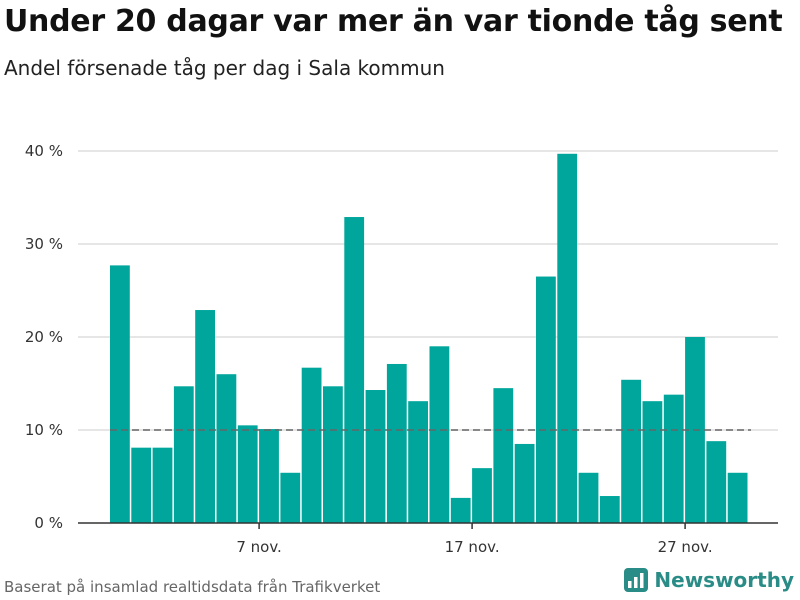 The height and width of the screenshot is (600, 800). What do you see at coordinates (472, 547) in the screenshot?
I see `x-tick-label: 17 nov.` at bounding box center [472, 547].